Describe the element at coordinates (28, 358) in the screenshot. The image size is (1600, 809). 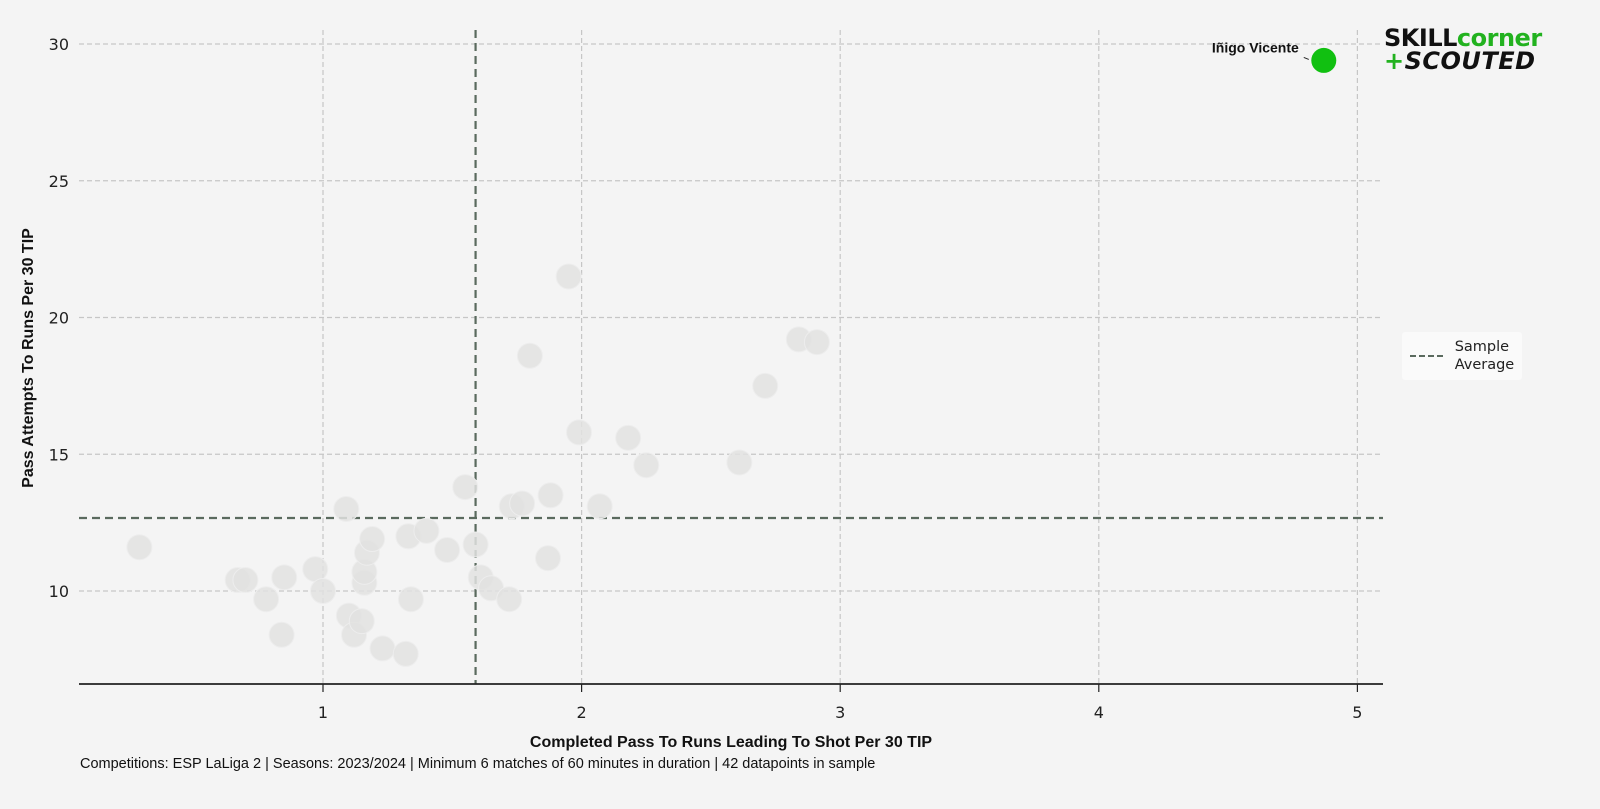
I see `y-axis-title: Pass Attempts To Runs Per 30 TIP` at that location.